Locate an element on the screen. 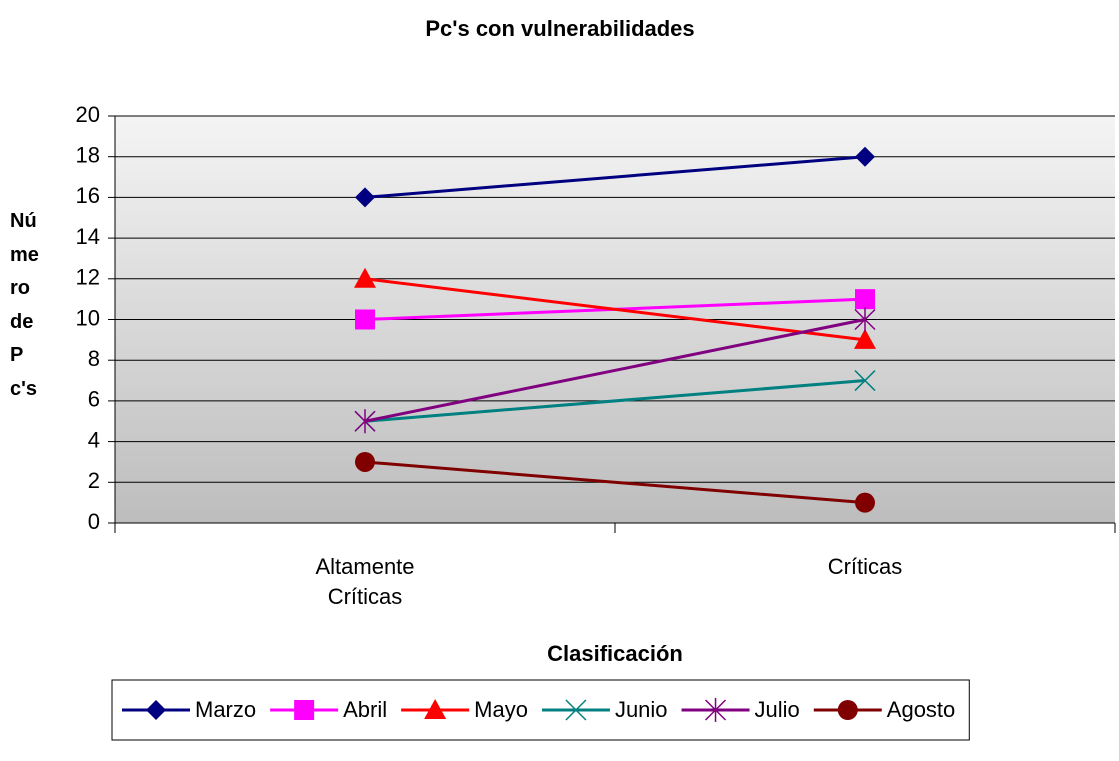 The height and width of the screenshot is (761, 1119). legend-label: Julio is located at coordinates (777, 709).